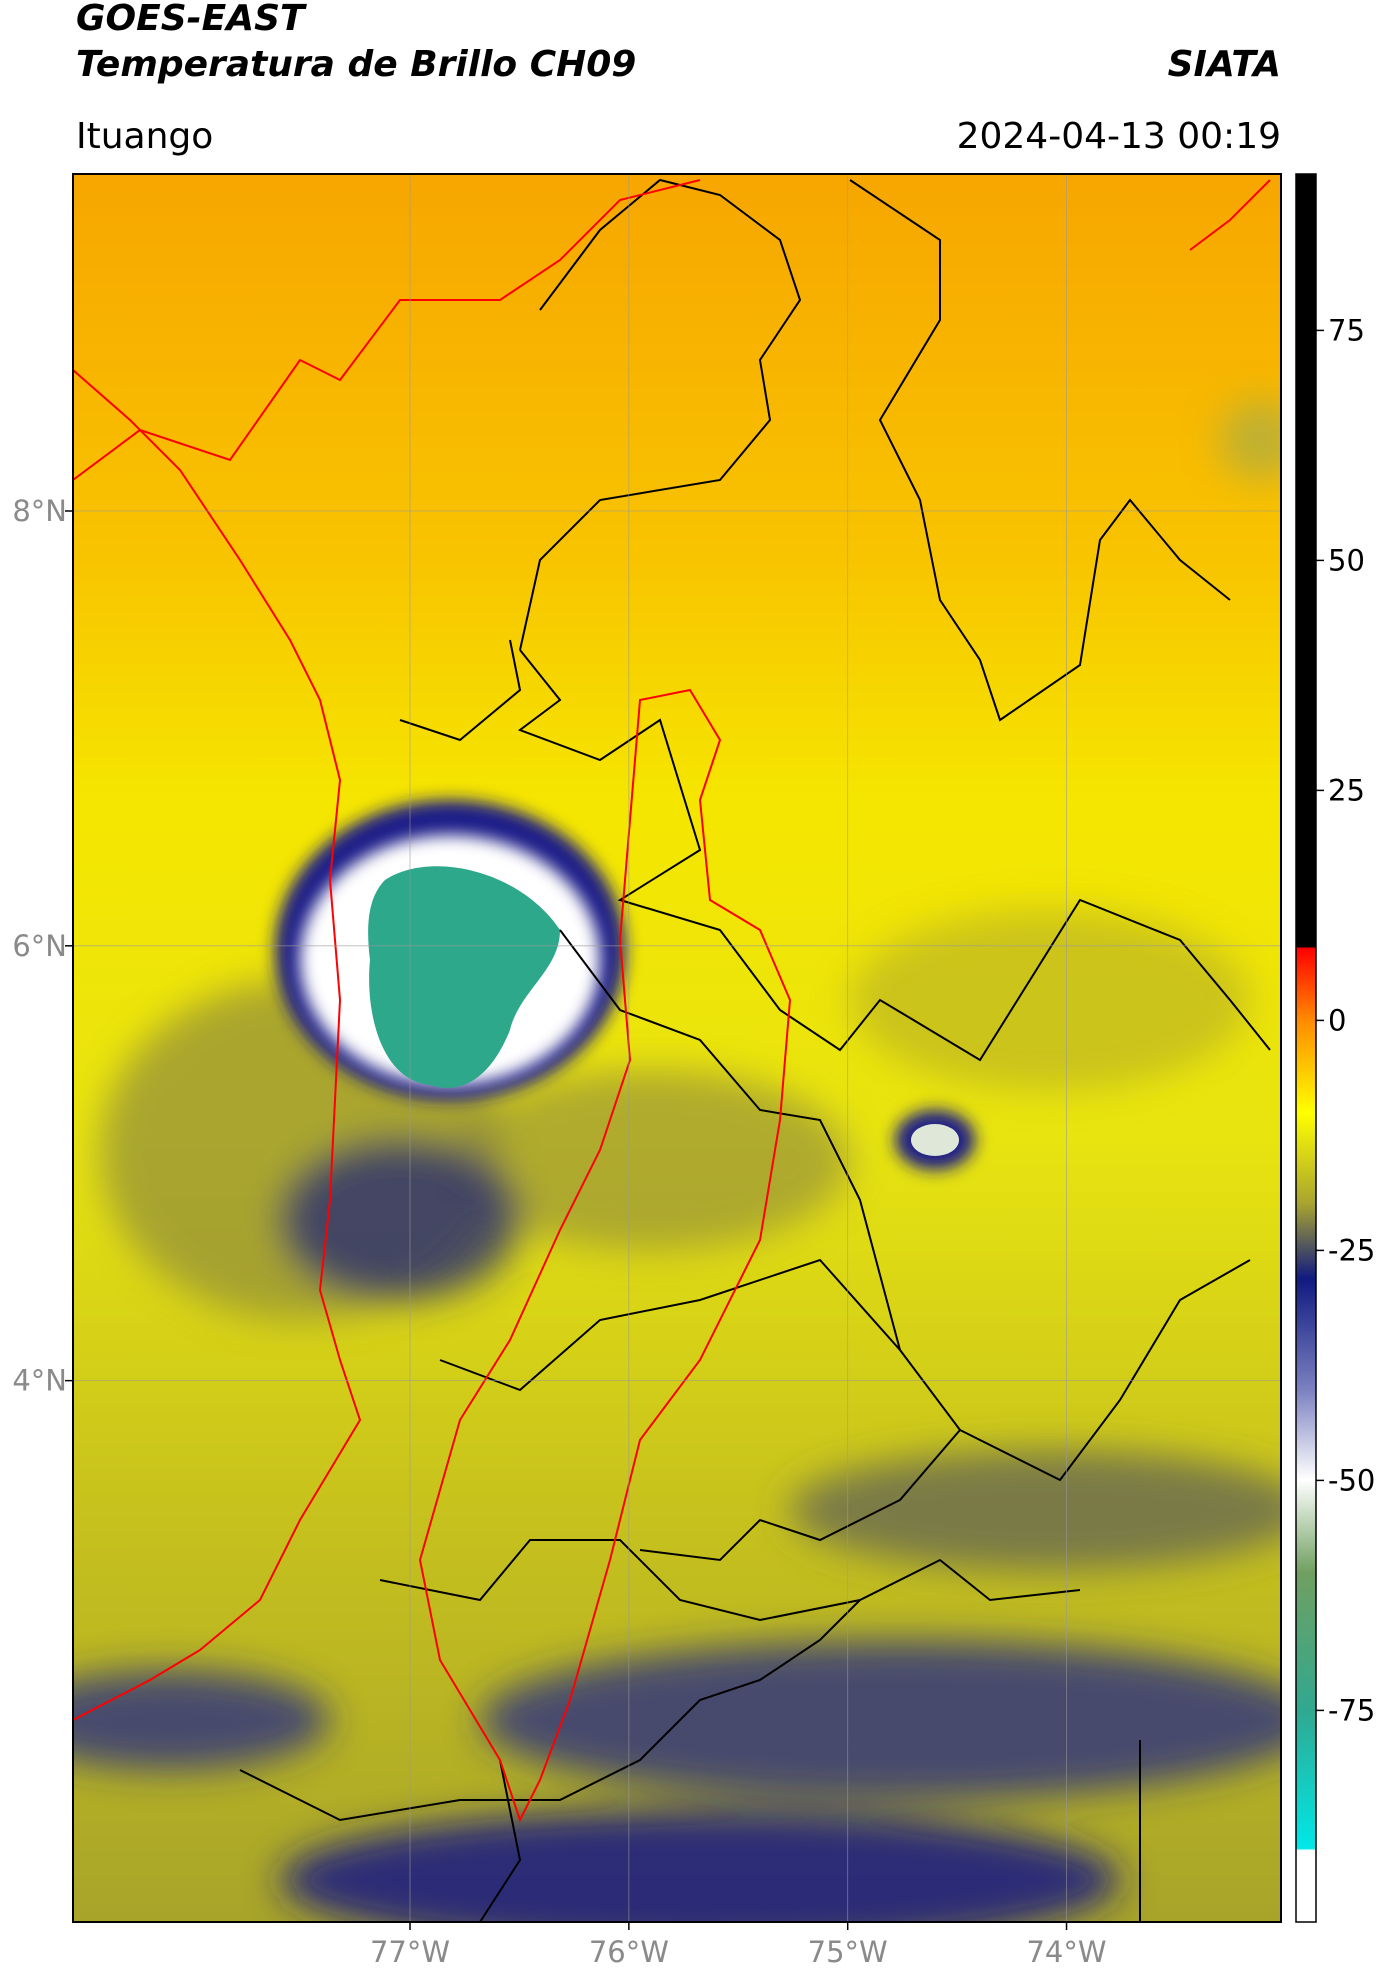 This screenshot has width=1384, height=1981. Describe the element at coordinates (1337, 1020) in the screenshot. I see `colorbar-label: 0` at that location.